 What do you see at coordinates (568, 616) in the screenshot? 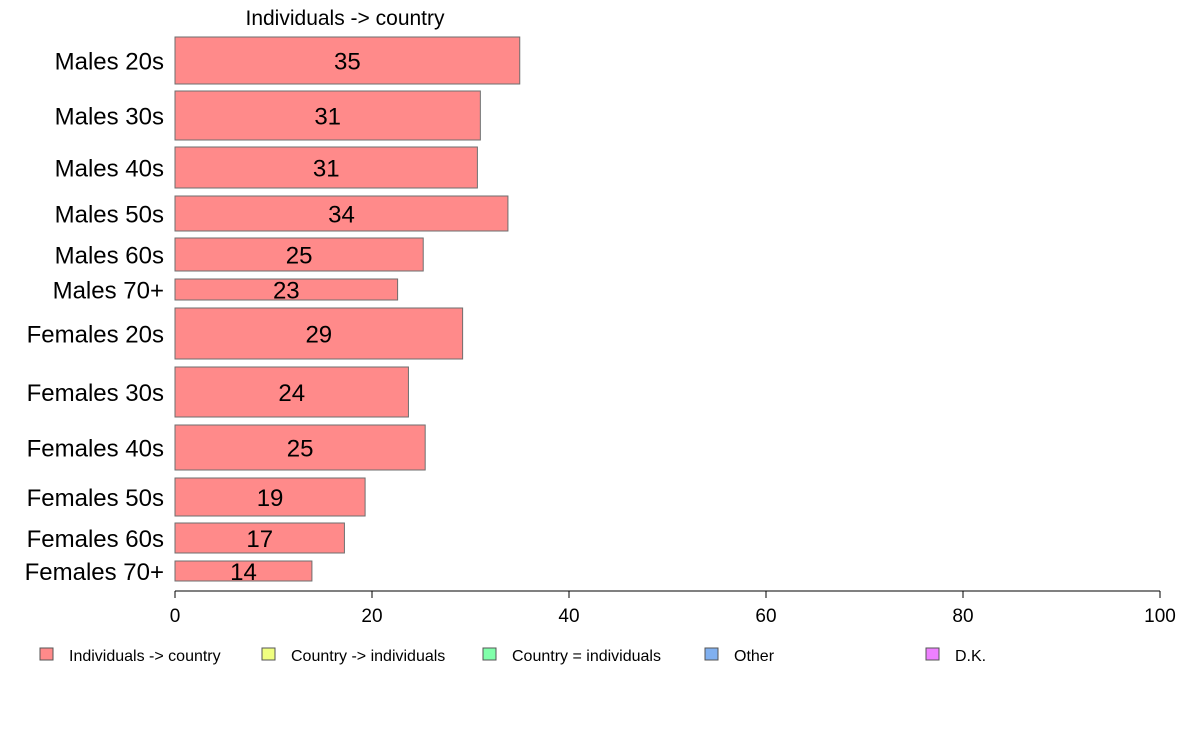
I see `x-tick-label: 40` at bounding box center [568, 616].